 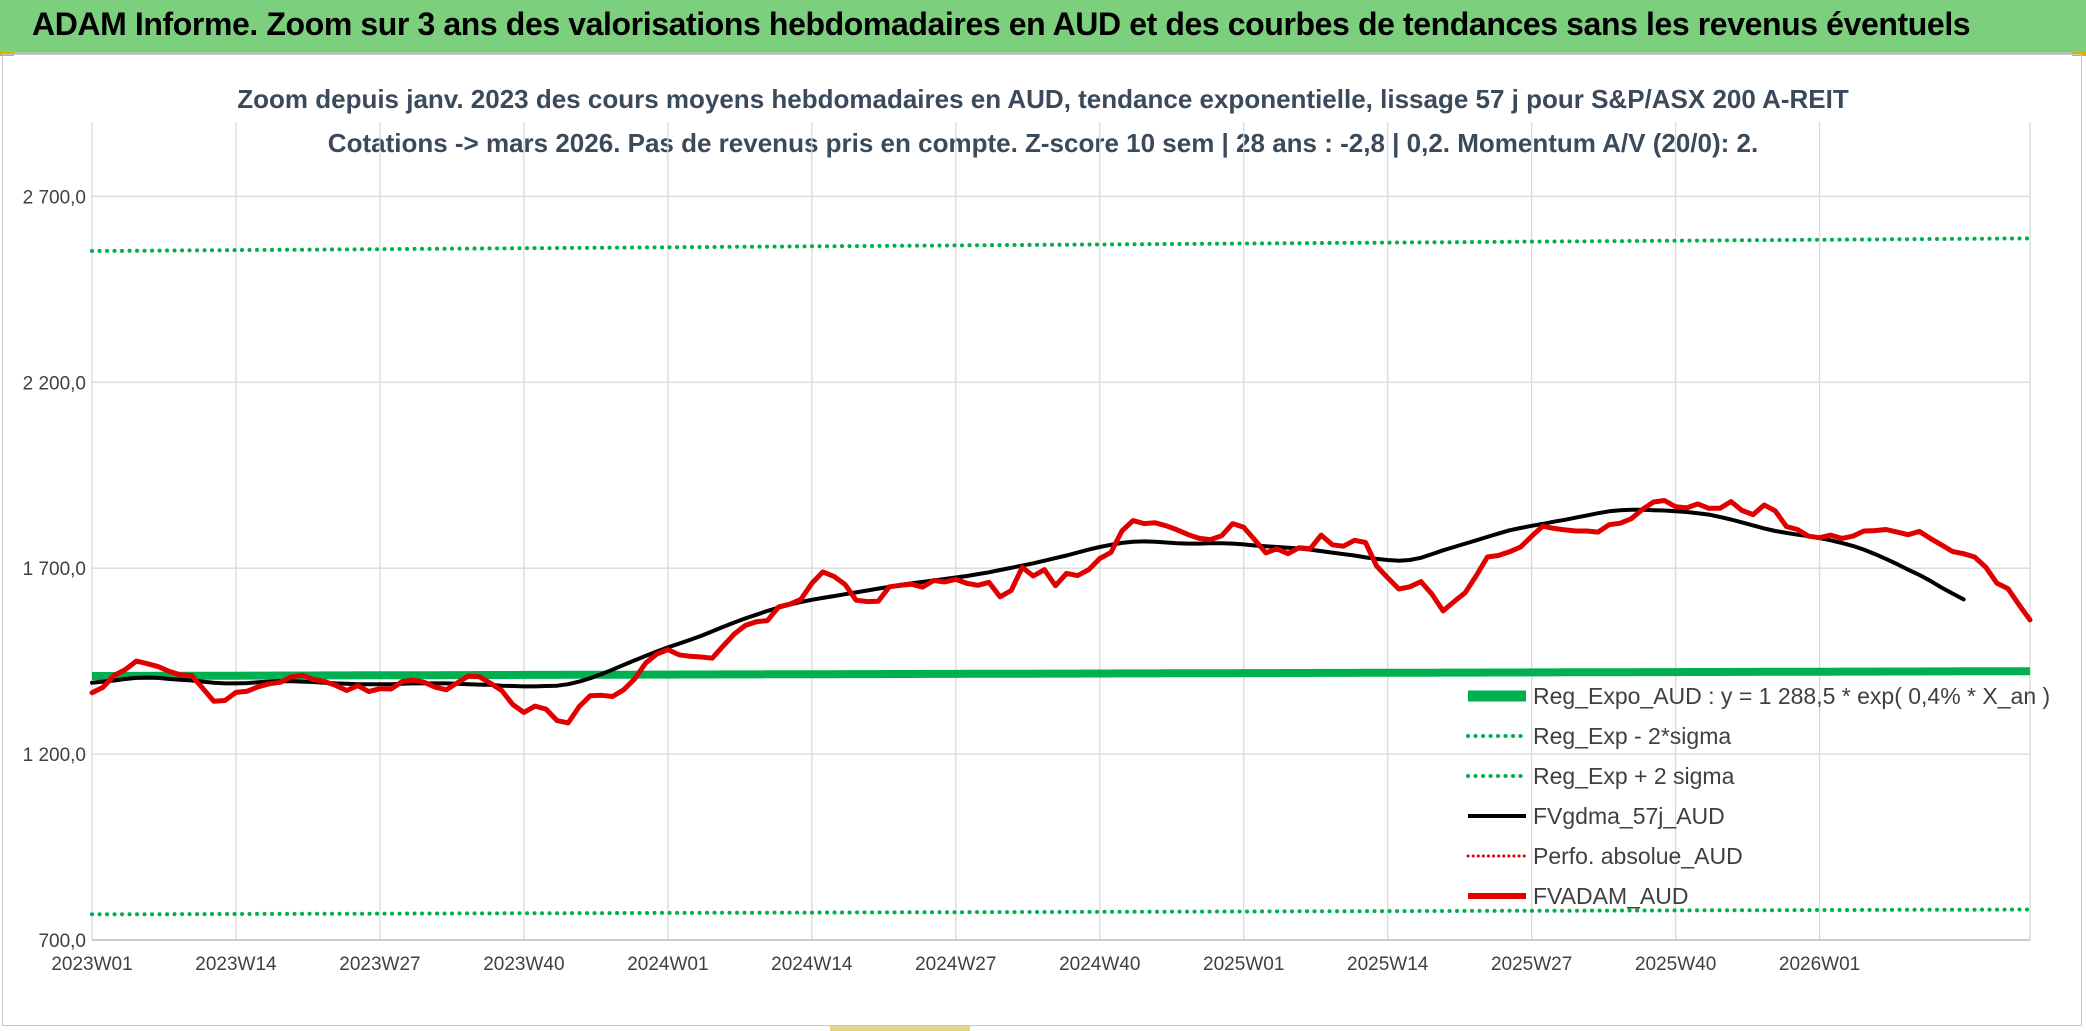 What do you see at coordinates (54, 197) in the screenshot?
I see `y-tick-label: 2 700,0` at bounding box center [54, 197].